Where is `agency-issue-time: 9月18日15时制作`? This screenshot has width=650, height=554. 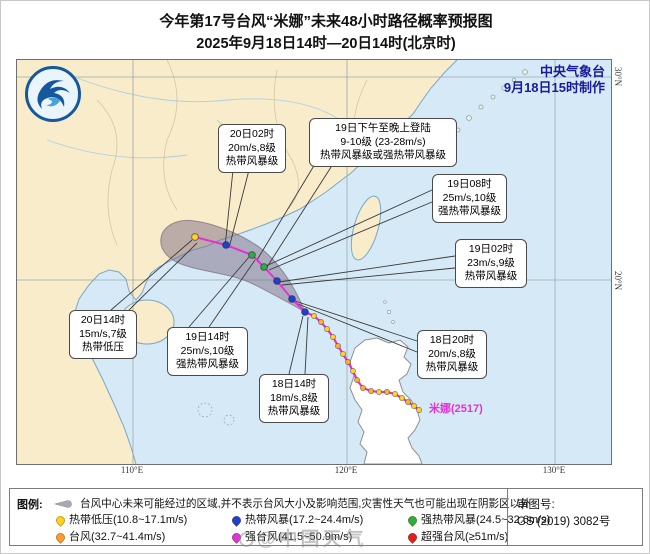 agency-issue-time: 9月18日15时制作 is located at coordinates (554, 87).